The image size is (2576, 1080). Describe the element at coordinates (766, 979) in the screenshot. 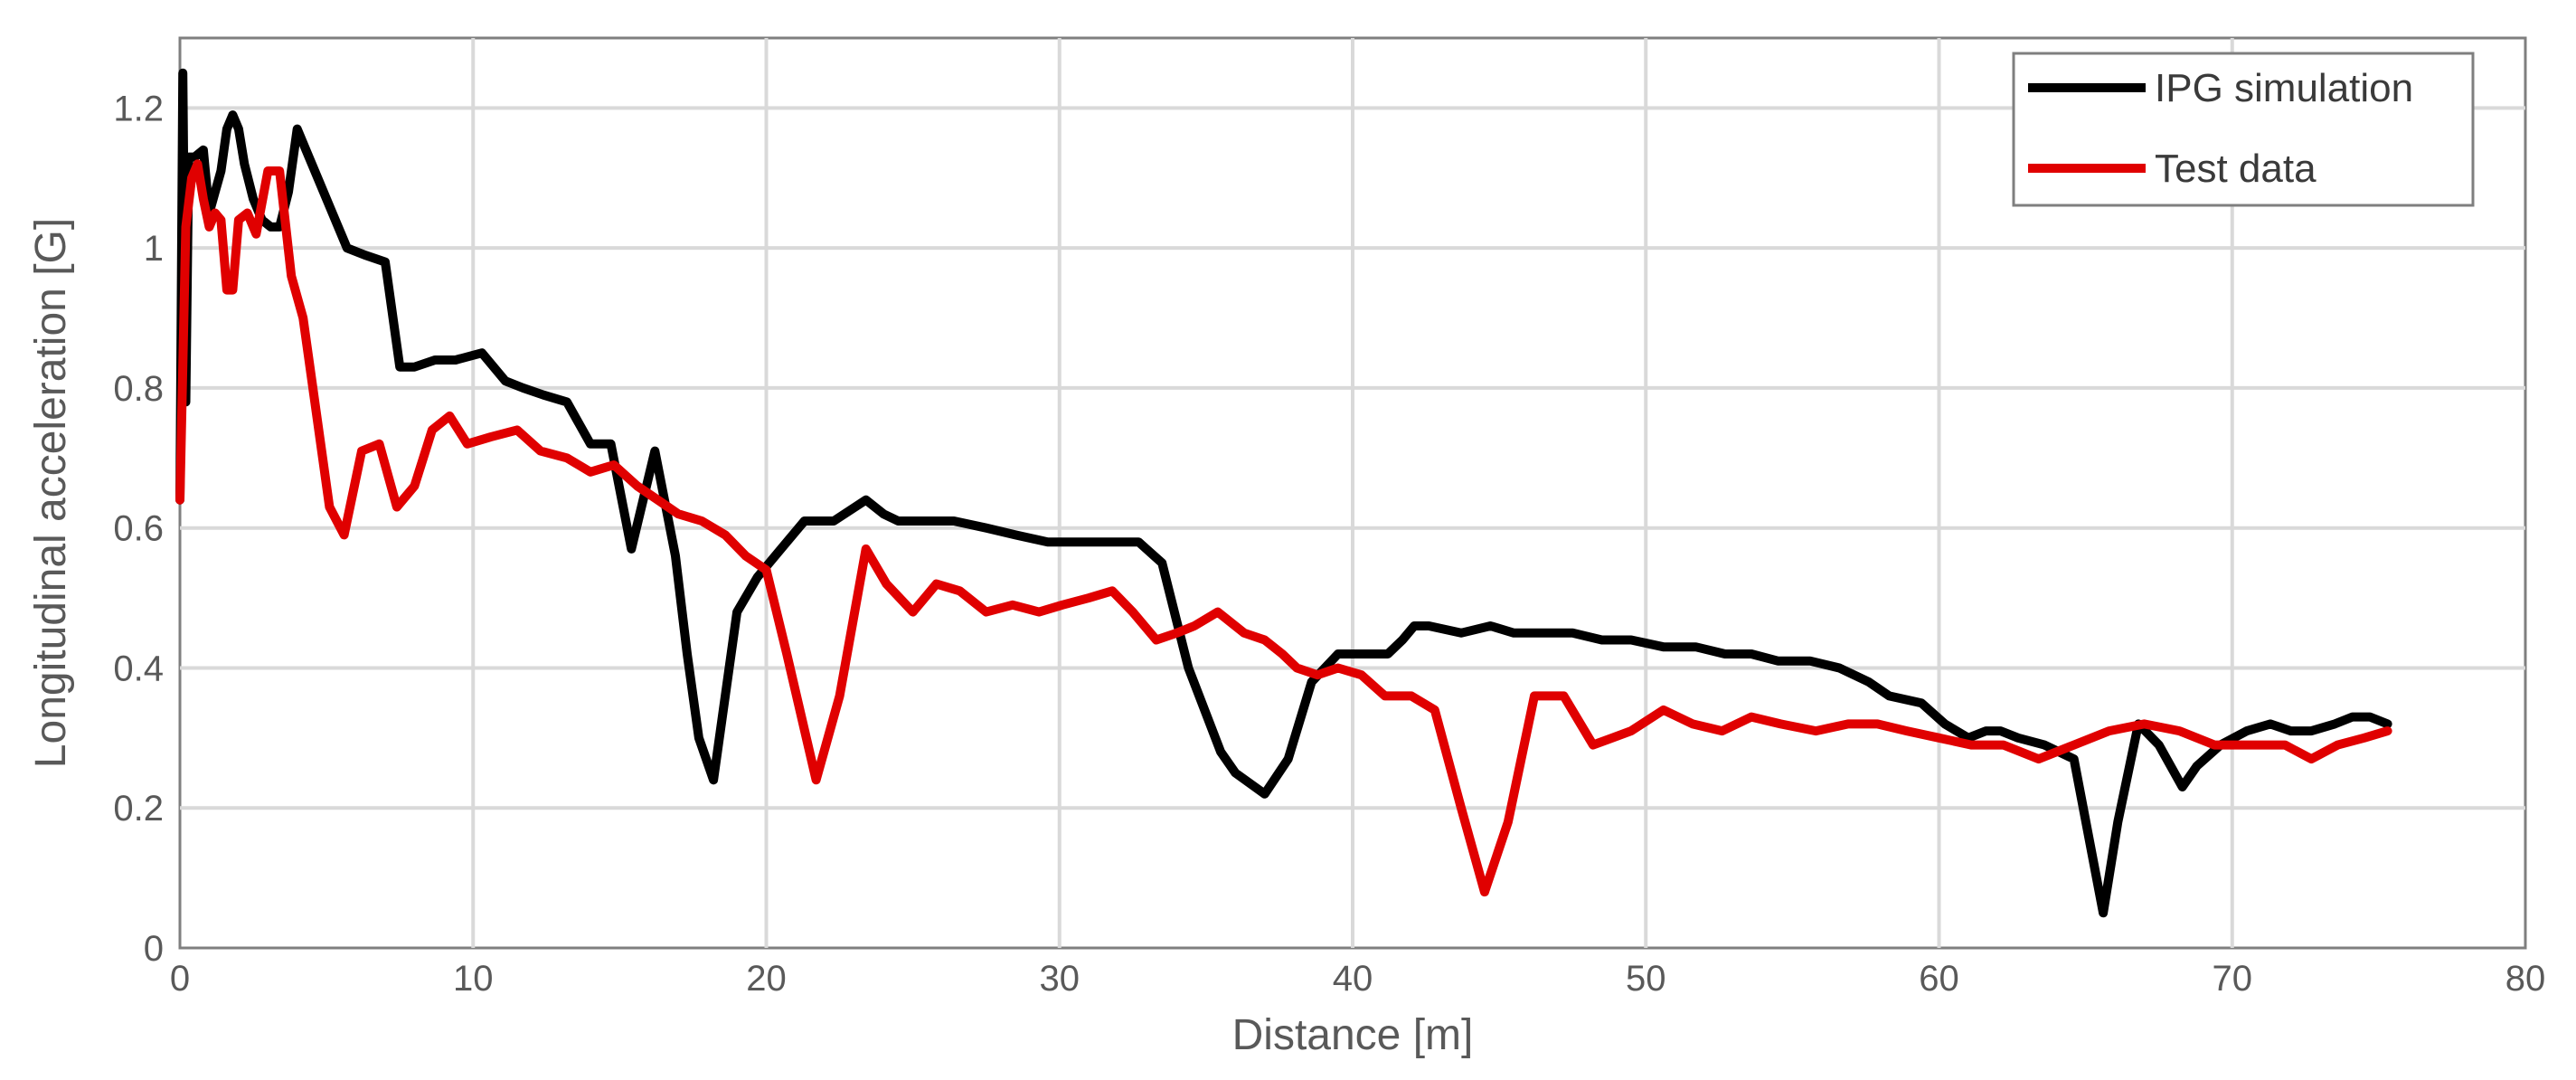

I see `x-tick-label: 20` at that location.